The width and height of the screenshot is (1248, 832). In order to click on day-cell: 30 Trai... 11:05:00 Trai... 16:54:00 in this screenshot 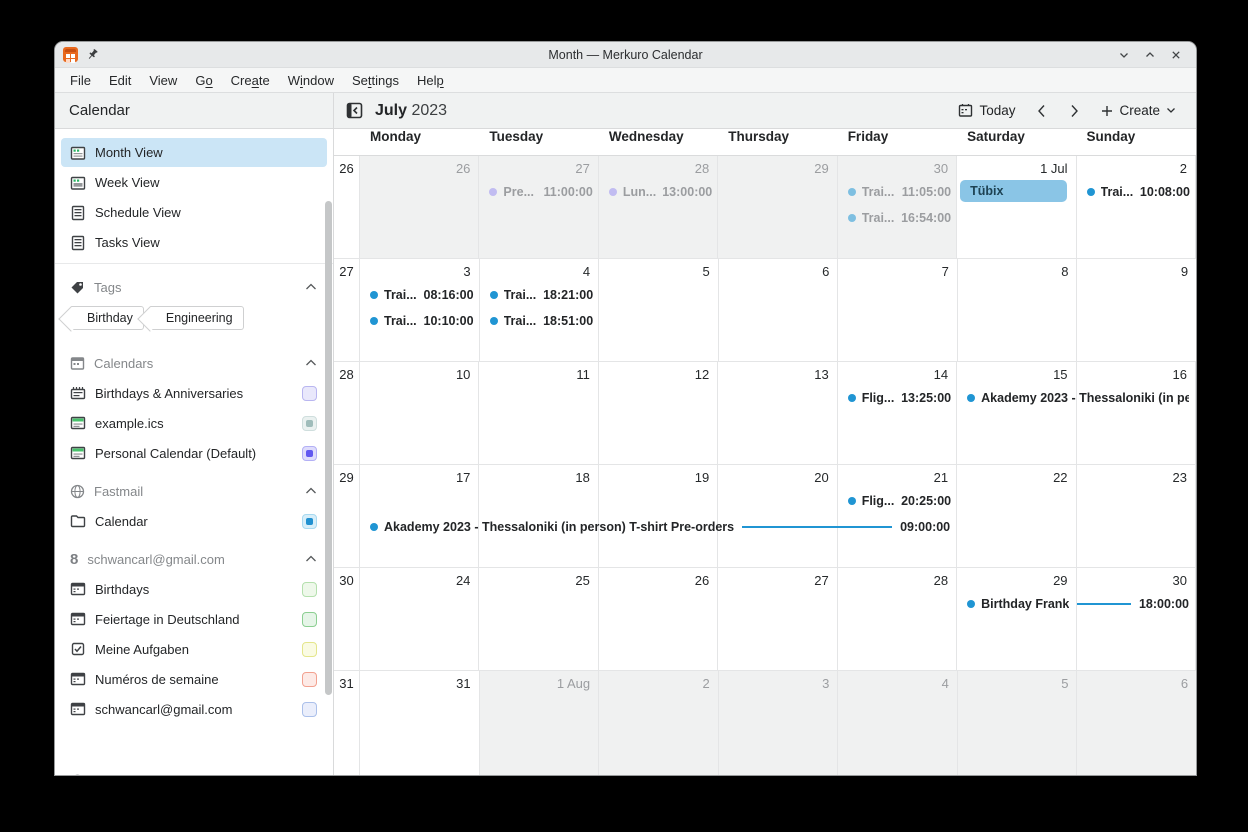, I will do `click(897, 207)`.